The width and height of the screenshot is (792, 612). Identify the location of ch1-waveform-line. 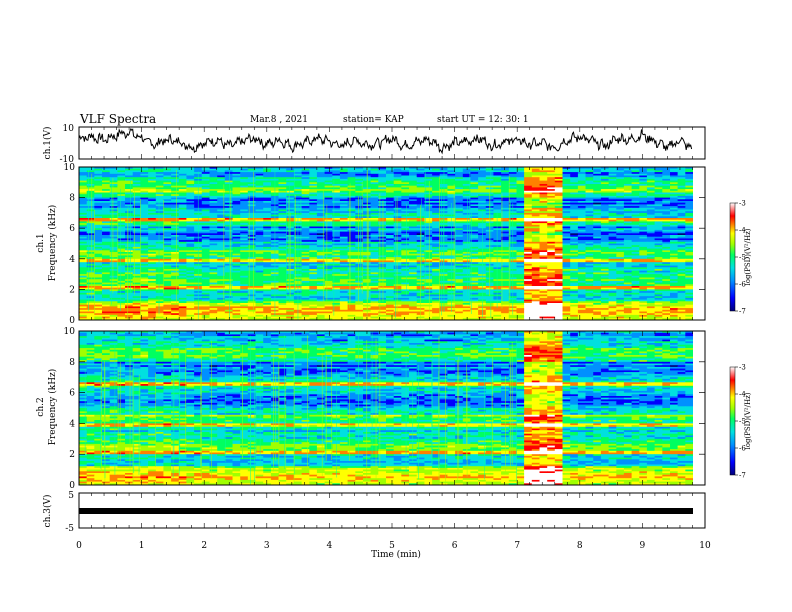
(385, 141).